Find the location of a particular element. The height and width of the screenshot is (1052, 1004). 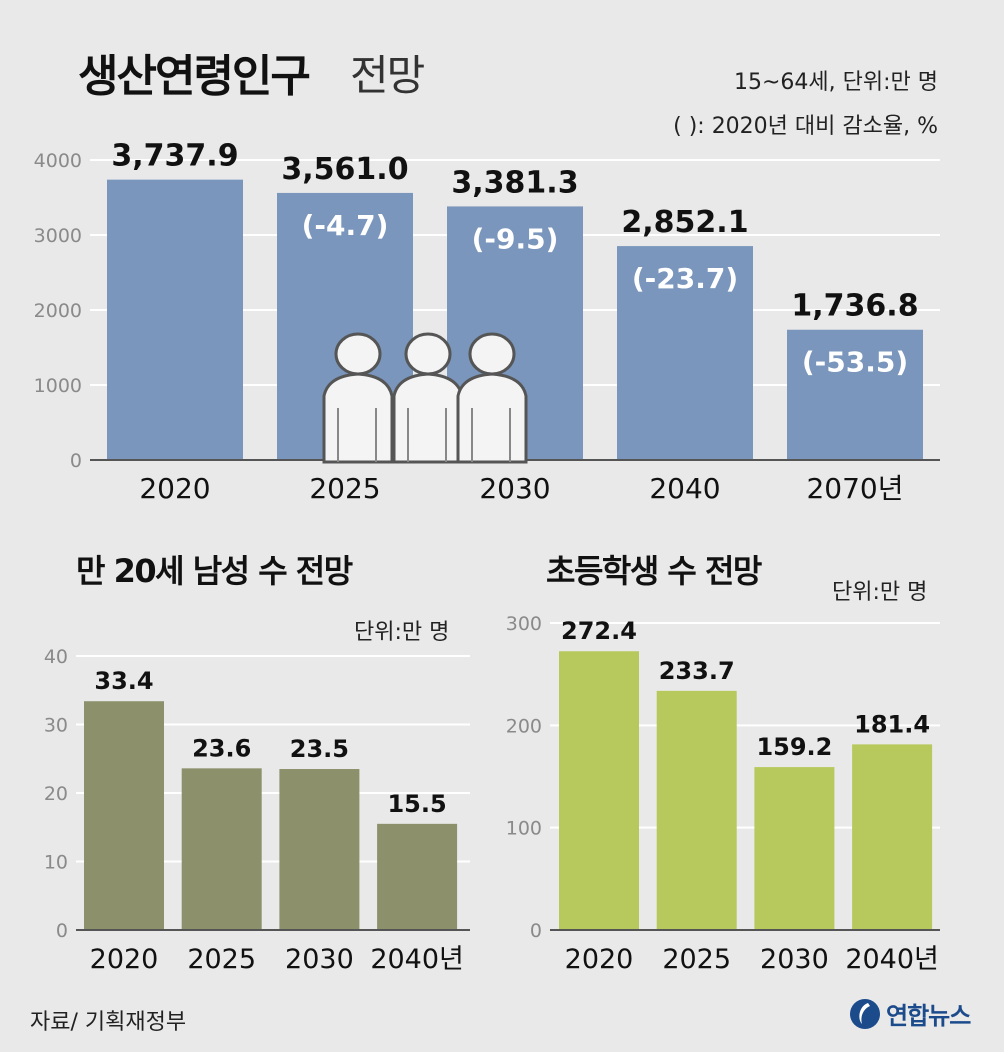

left-chart-unit-note: 단위:만 명 is located at coordinates (402, 632).